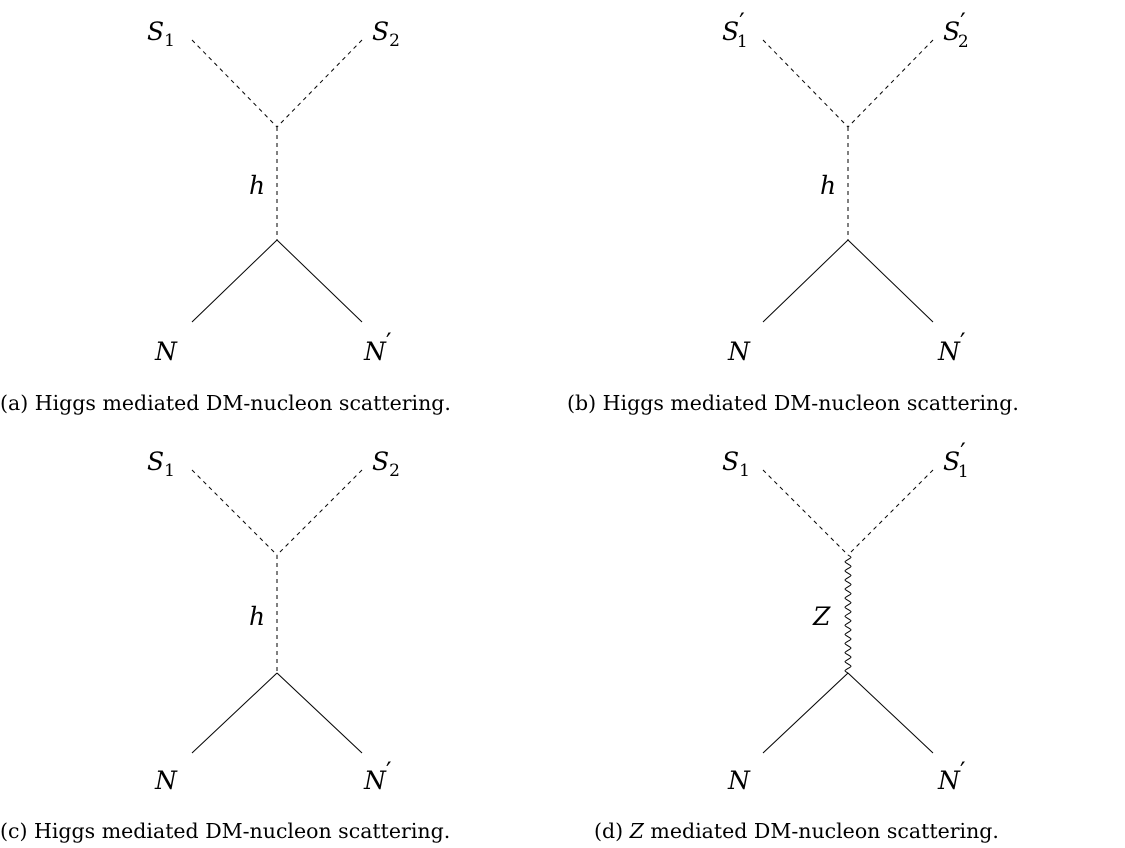 The image size is (1125, 848). Describe the element at coordinates (796, 831) in the screenshot. I see `subfigure-caption: (d) Z mediated DM-nucleon scattering.` at that location.